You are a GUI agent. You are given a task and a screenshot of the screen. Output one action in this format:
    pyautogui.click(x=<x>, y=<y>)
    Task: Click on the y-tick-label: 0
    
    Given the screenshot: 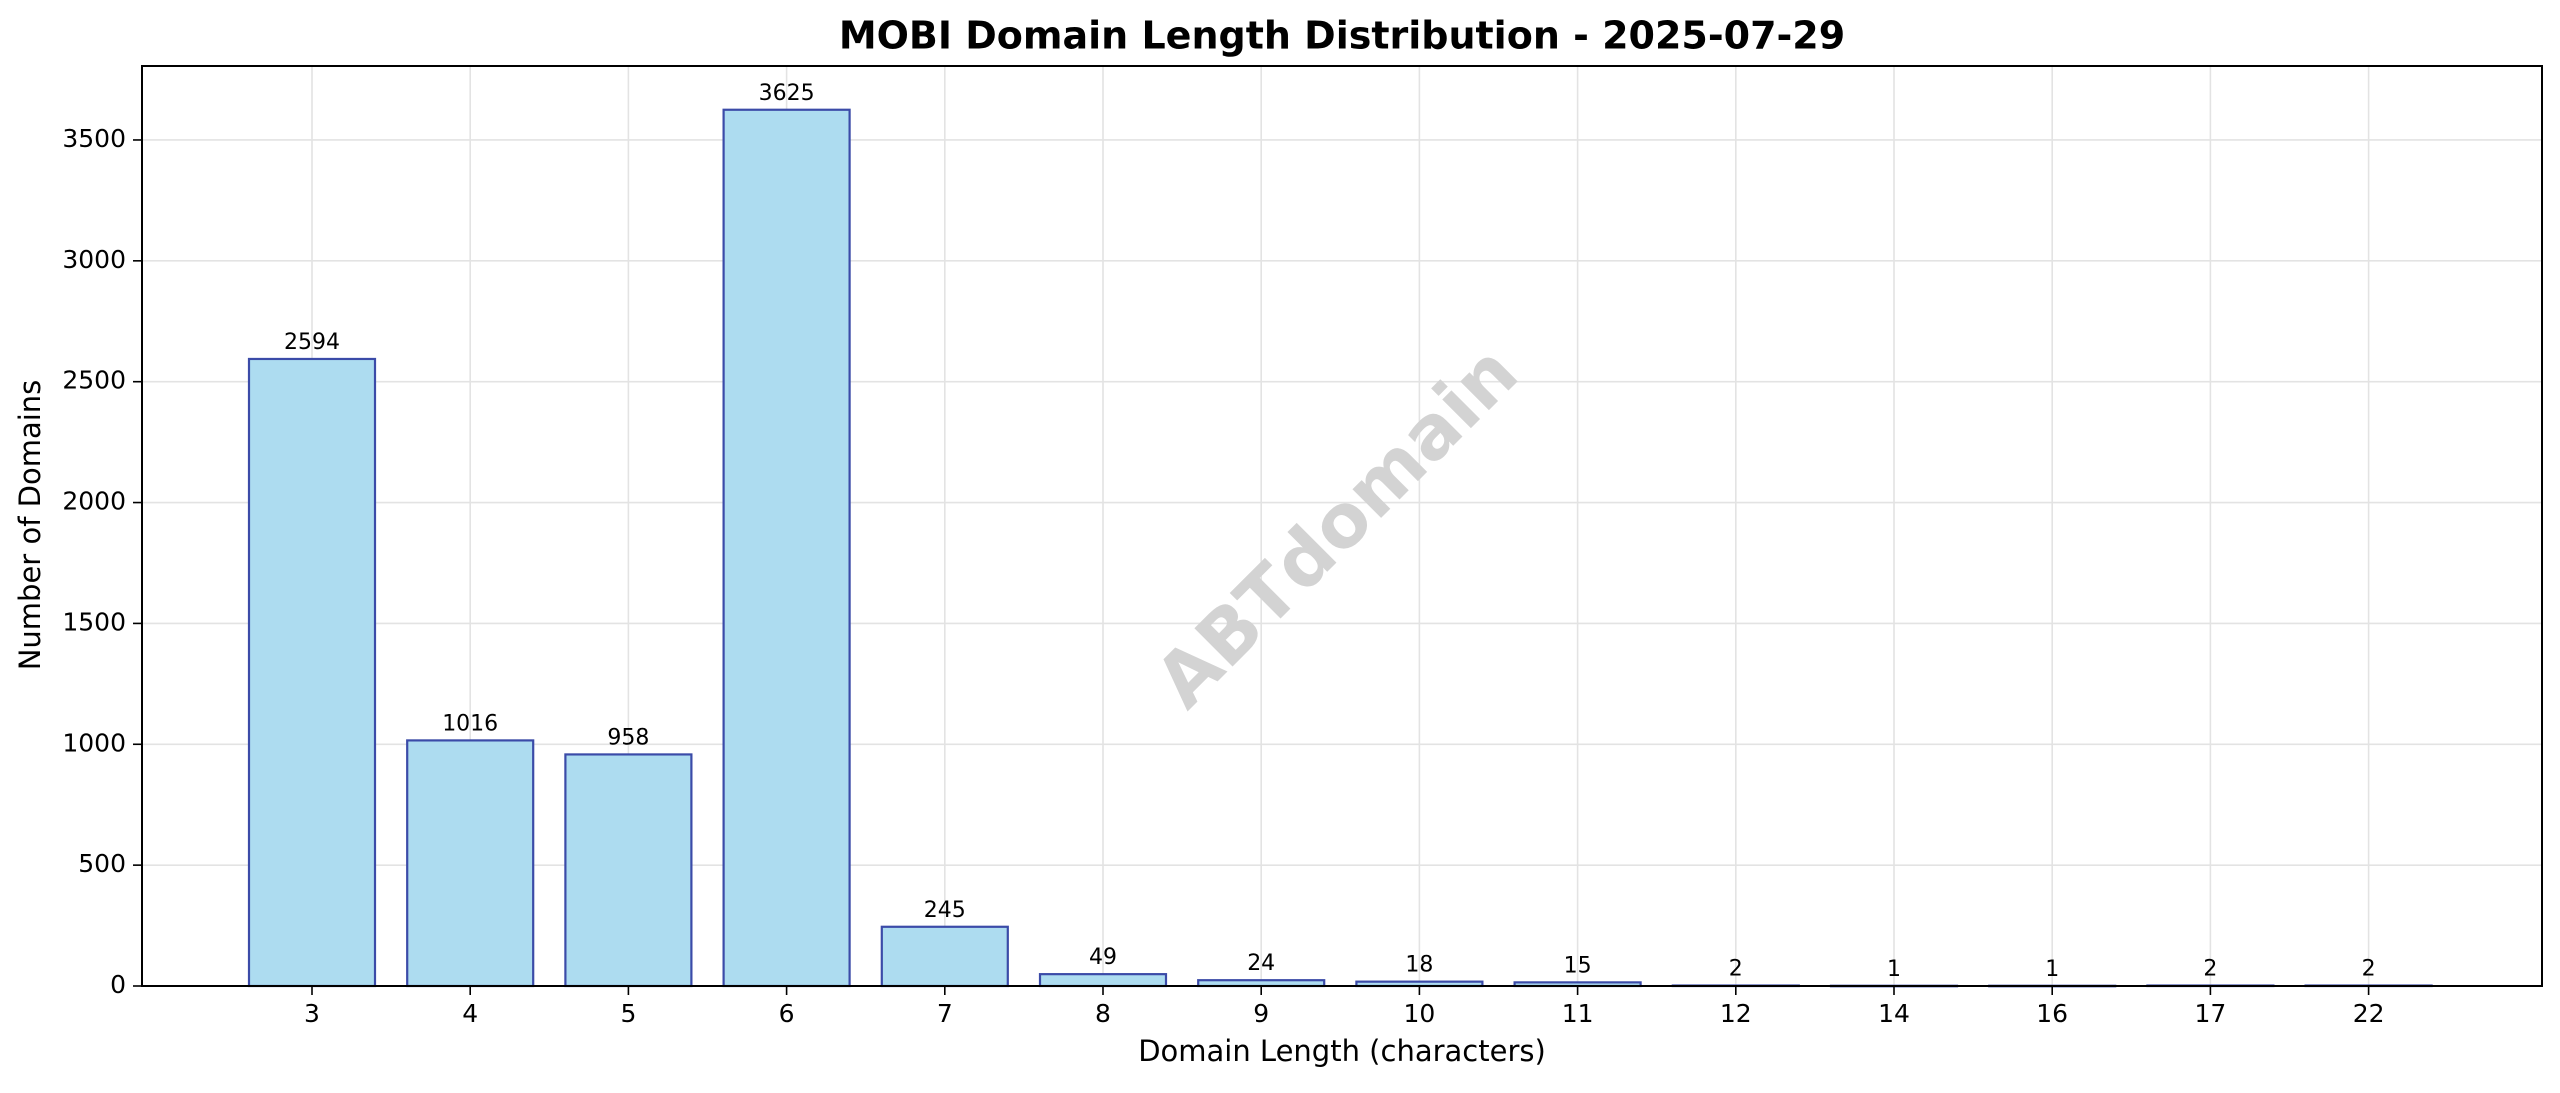 What is the action you would take?
    pyautogui.click(x=118, y=984)
    